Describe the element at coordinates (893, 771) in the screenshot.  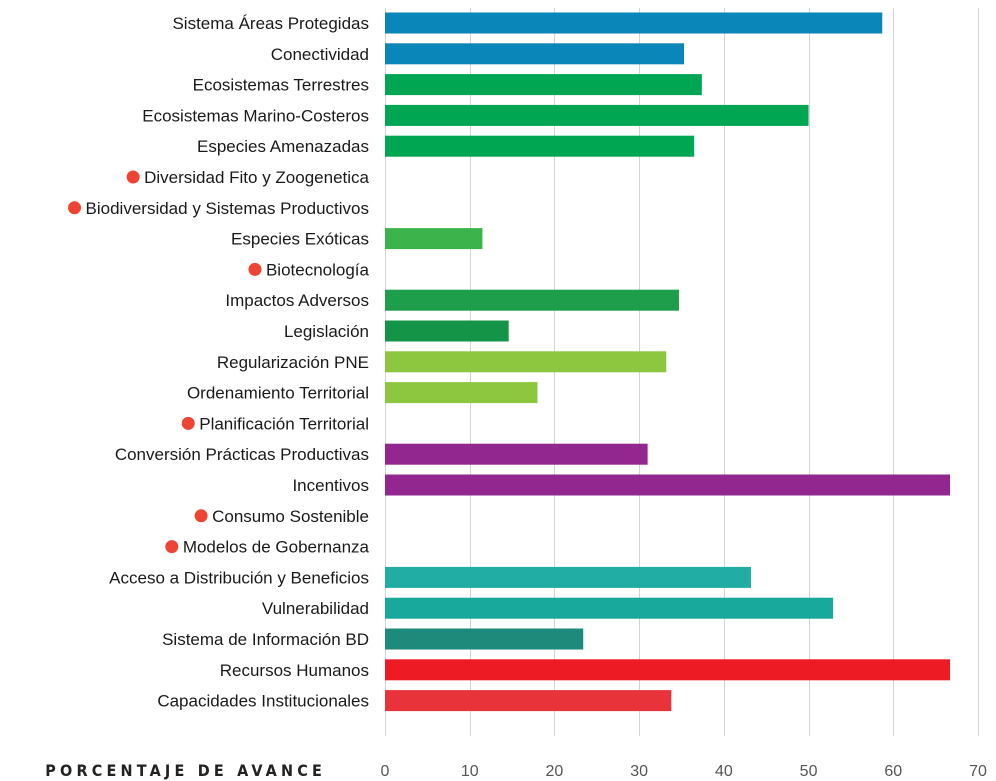
I see `x-tick-label: 60` at that location.